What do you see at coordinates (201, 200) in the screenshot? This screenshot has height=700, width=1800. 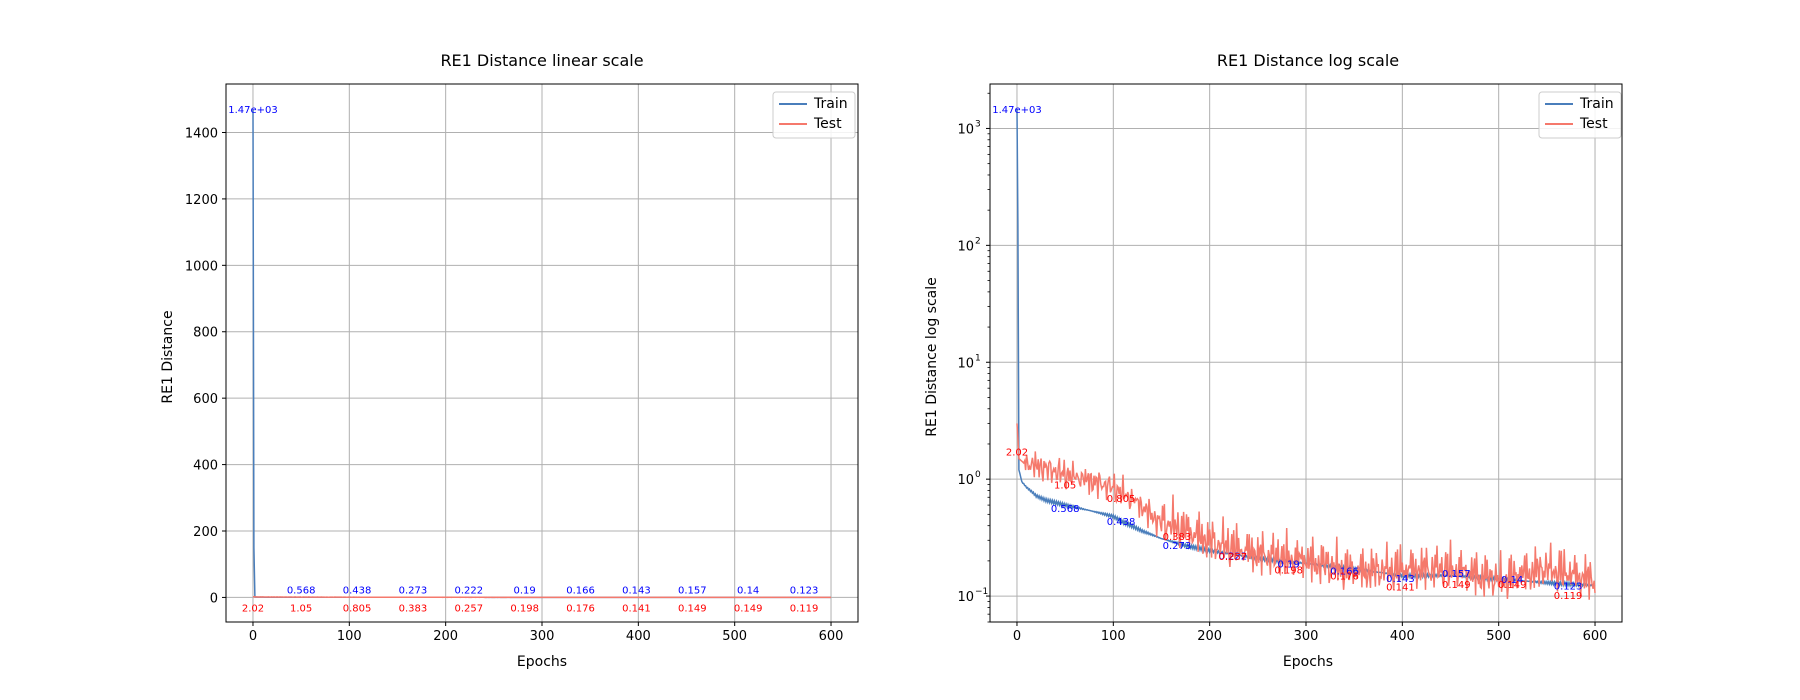 I see `y-tick-label: 1200` at bounding box center [201, 200].